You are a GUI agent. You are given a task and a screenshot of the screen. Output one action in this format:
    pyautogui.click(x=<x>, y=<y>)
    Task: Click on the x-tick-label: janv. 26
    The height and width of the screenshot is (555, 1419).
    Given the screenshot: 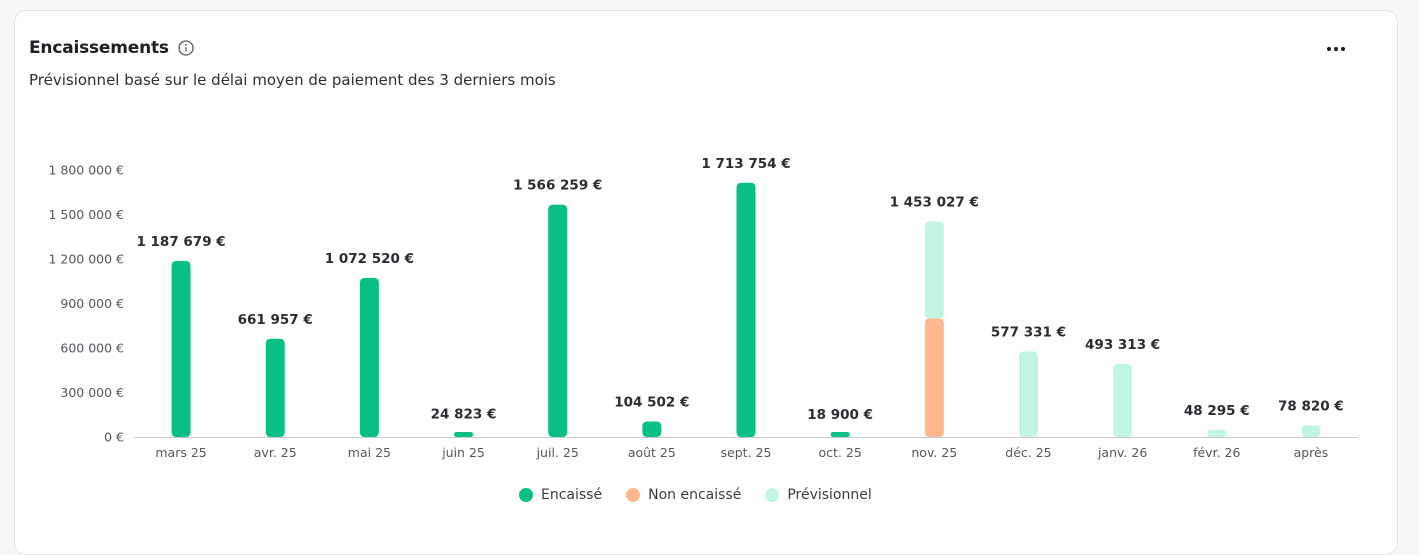 What is the action you would take?
    pyautogui.click(x=1122, y=452)
    